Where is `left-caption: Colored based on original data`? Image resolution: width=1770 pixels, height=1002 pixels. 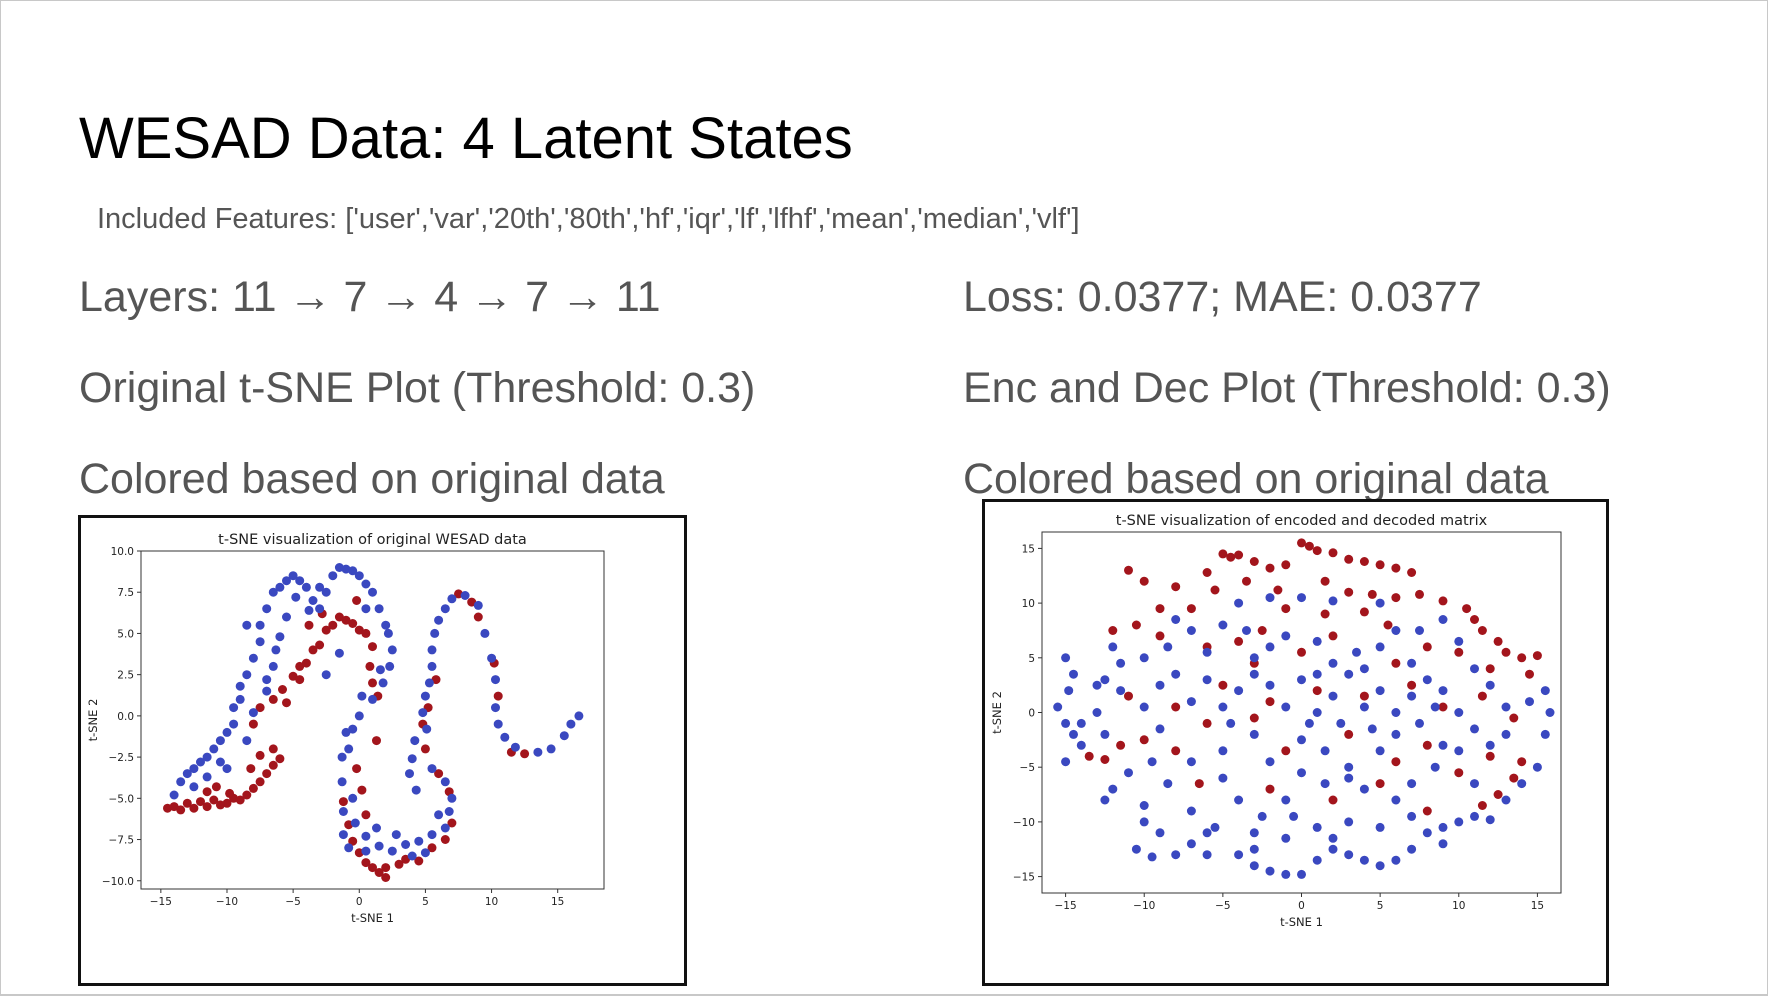
left-caption: Colored based on original data is located at coordinates (372, 479).